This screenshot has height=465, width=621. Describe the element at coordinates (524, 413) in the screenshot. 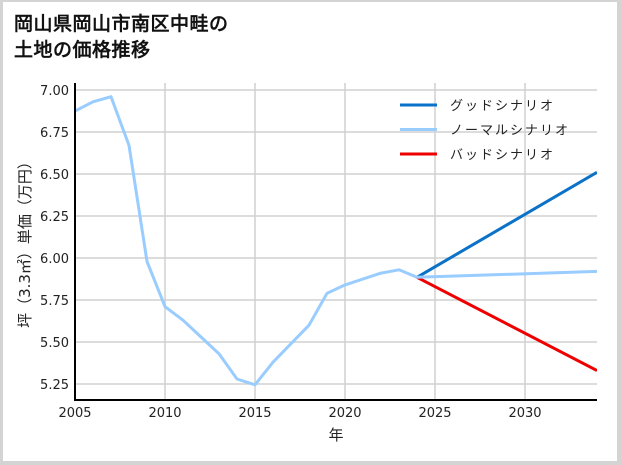

I see `x-tick-label: 2030` at that location.